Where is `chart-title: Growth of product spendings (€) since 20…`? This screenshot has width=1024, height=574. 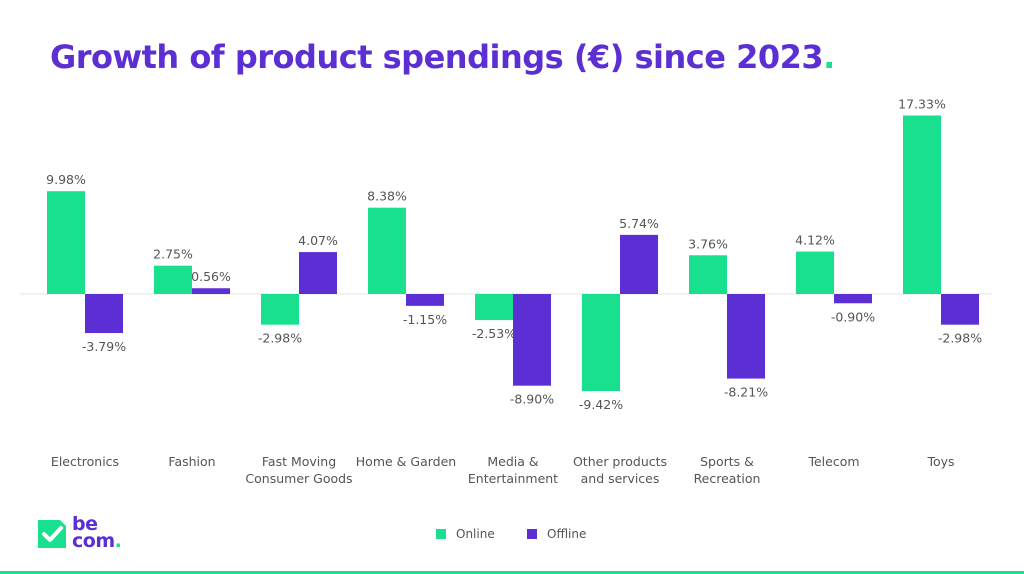 chart-title: Growth of product spendings (€) since 20… is located at coordinates (442, 57).